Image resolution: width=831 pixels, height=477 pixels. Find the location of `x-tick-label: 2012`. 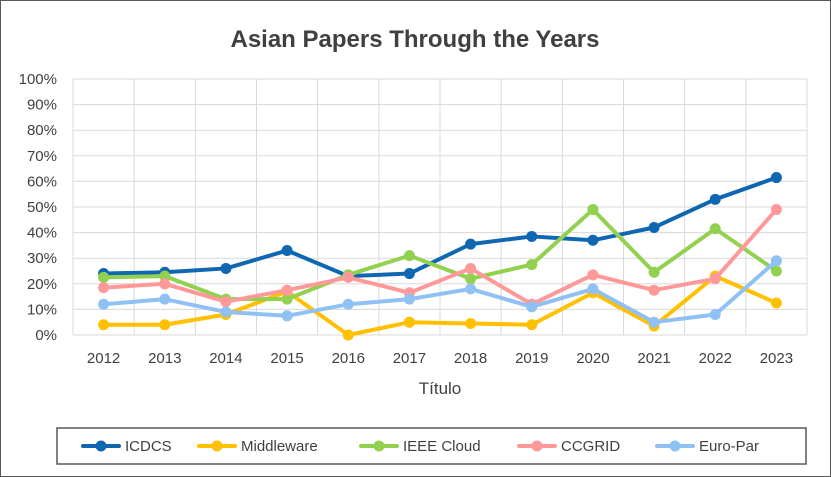

x-tick-label: 2012 is located at coordinates (103, 358).